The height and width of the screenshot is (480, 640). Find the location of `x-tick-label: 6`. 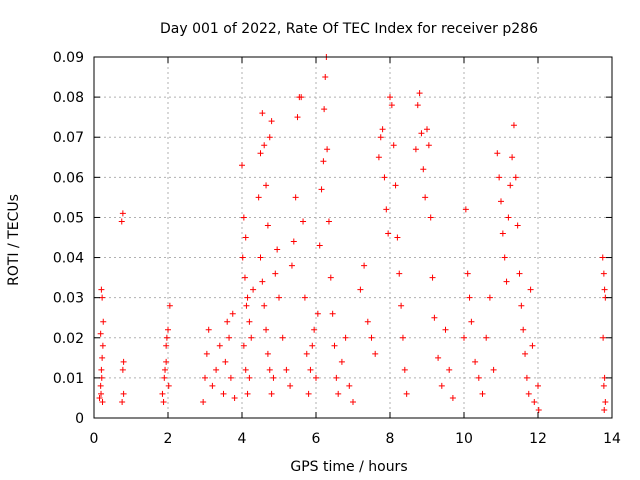

x-tick-label: 6 is located at coordinates (316, 439).